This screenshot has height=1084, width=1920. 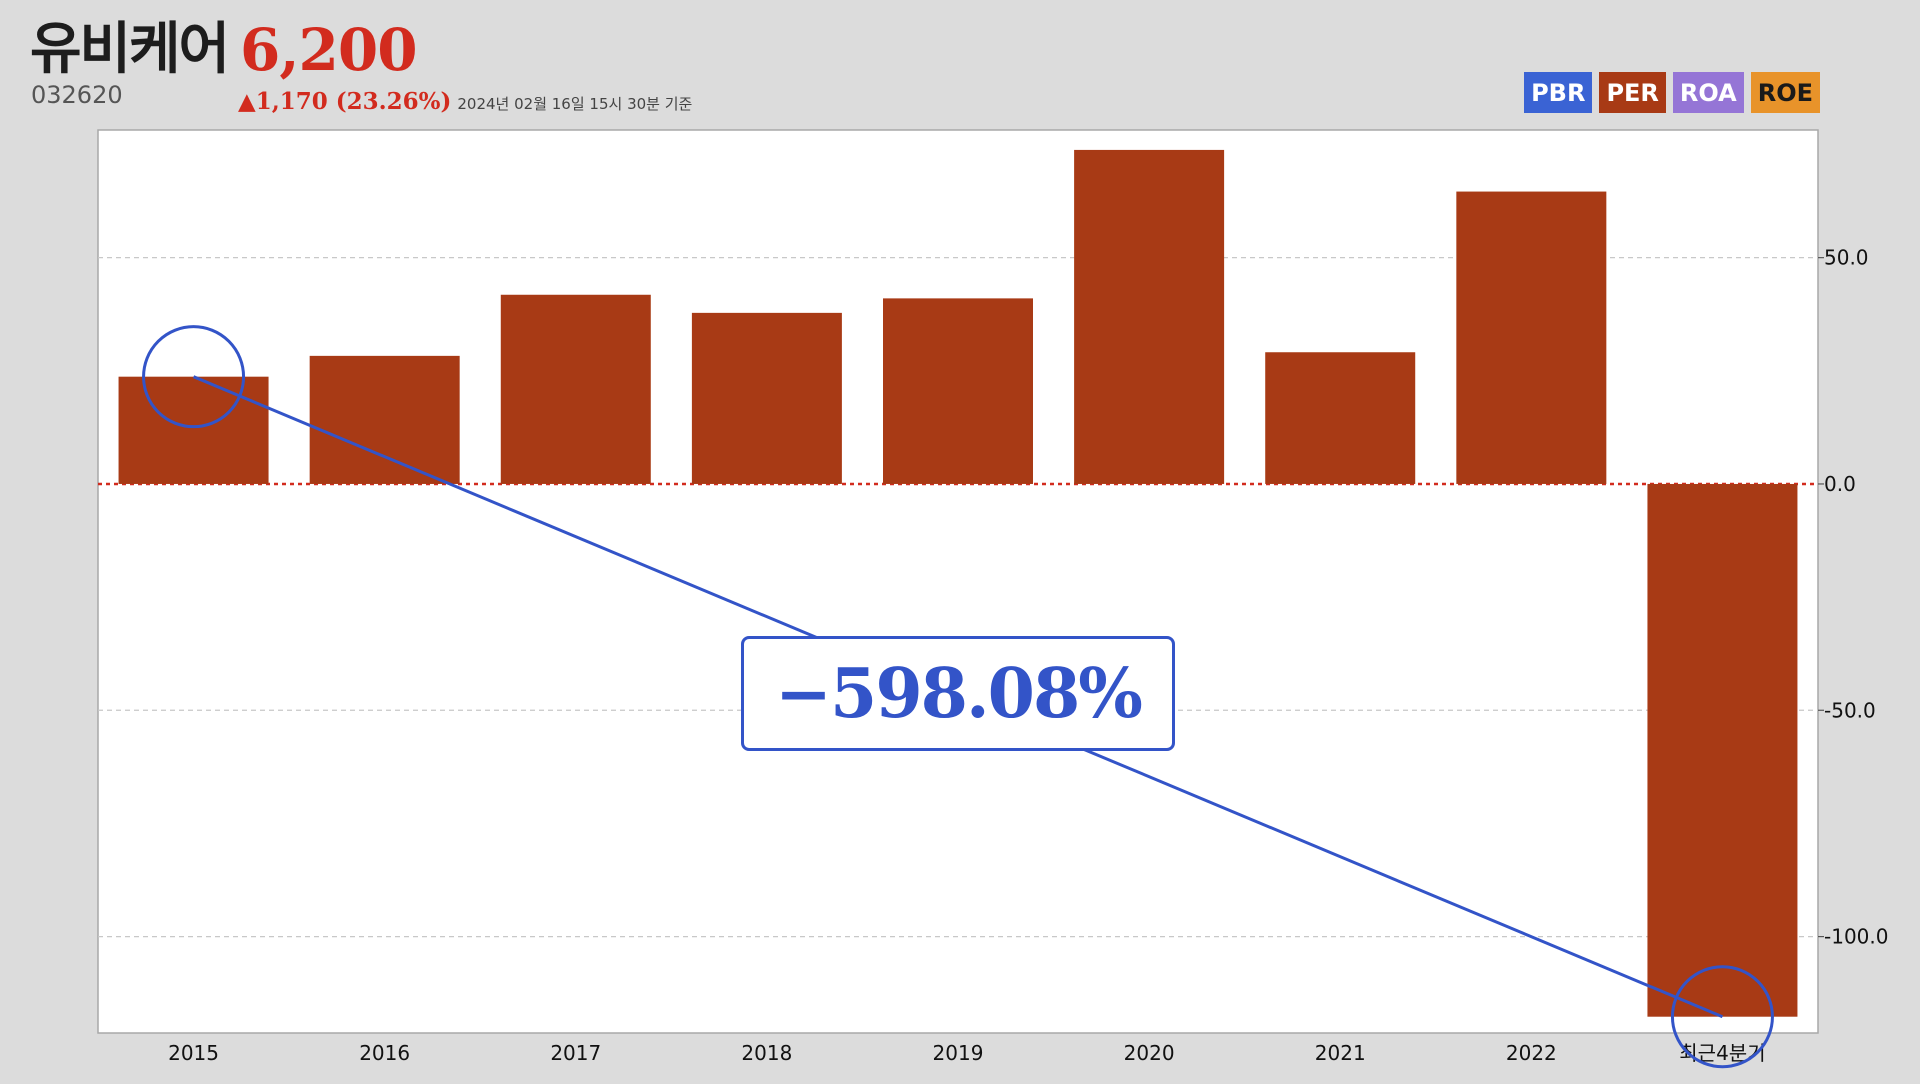 I want to click on y-tick-label: 0.0, so click(x=1840, y=484).